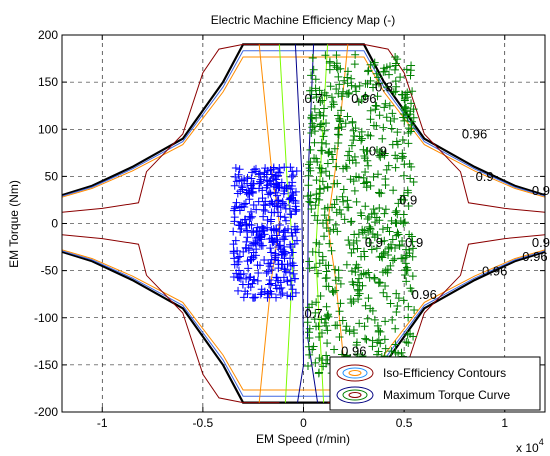 This screenshot has width=550, height=456. What do you see at coordinates (286, 223) in the screenshot?
I see `iso-efficiency-contour-green-left` at bounding box center [286, 223].